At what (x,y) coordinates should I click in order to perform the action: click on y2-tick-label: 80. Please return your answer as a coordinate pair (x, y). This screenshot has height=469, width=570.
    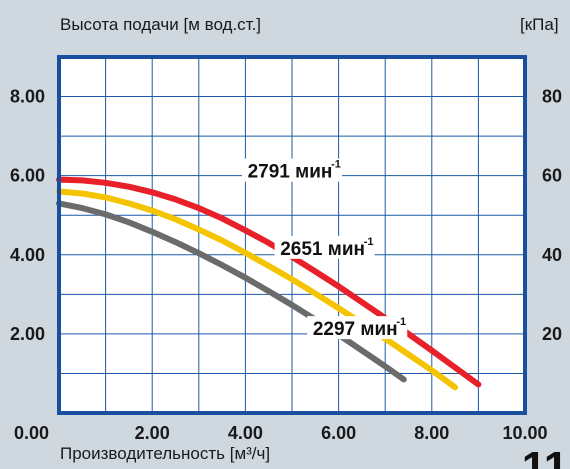
    Looking at the image, I should click on (552, 97).